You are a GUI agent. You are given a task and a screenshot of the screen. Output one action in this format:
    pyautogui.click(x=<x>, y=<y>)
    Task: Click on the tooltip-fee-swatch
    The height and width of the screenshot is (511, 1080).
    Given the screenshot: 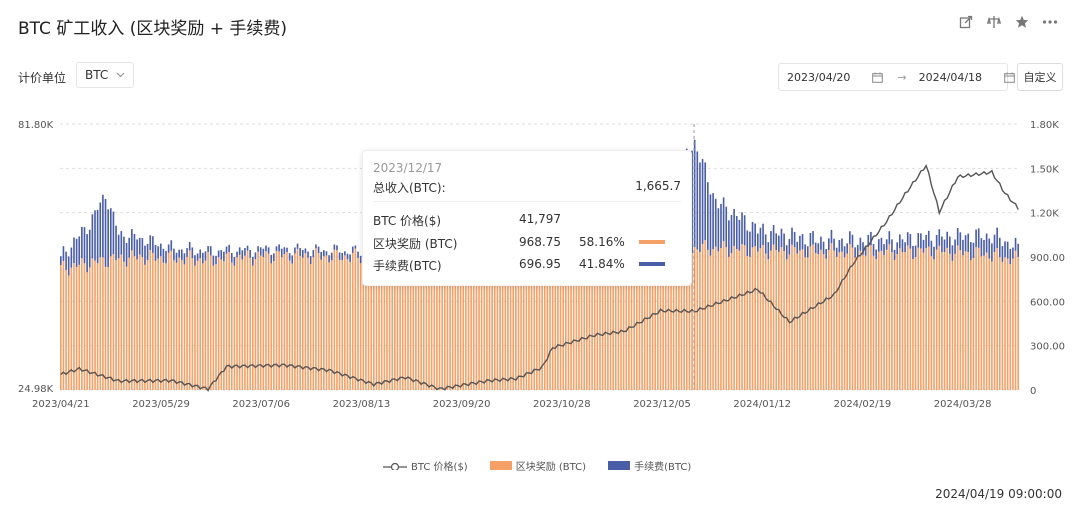 What is the action you would take?
    pyautogui.click(x=652, y=264)
    